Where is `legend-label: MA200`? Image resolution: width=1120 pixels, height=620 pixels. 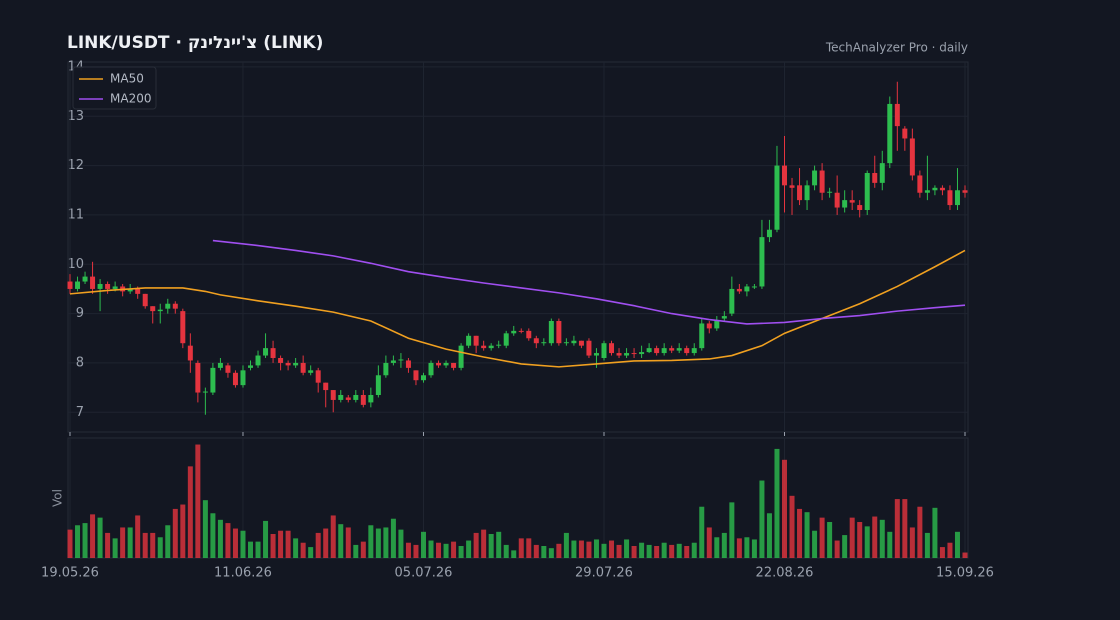
legend-label: MA200 is located at coordinates (130, 99).